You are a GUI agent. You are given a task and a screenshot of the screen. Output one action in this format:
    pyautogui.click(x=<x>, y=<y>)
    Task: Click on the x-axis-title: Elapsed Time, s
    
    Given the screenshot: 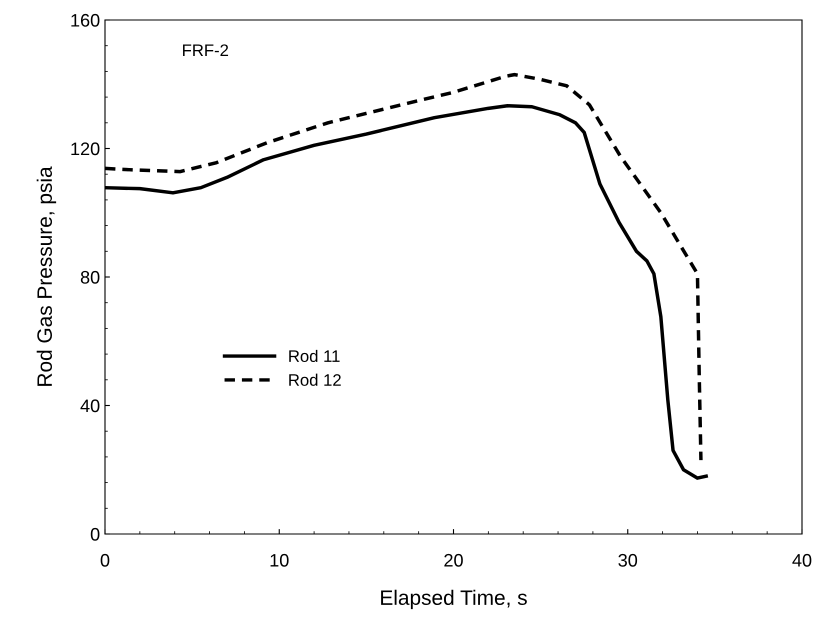 What is the action you would take?
    pyautogui.click(x=454, y=600)
    